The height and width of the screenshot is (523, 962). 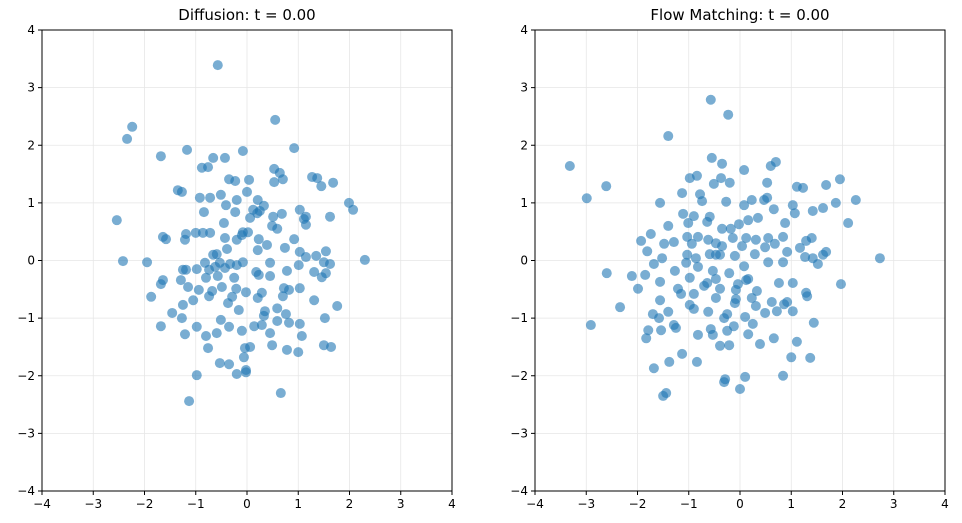 What do you see at coordinates (586, 504) in the screenshot?
I see `flow-matching-x-tick-label: −3` at bounding box center [586, 504].